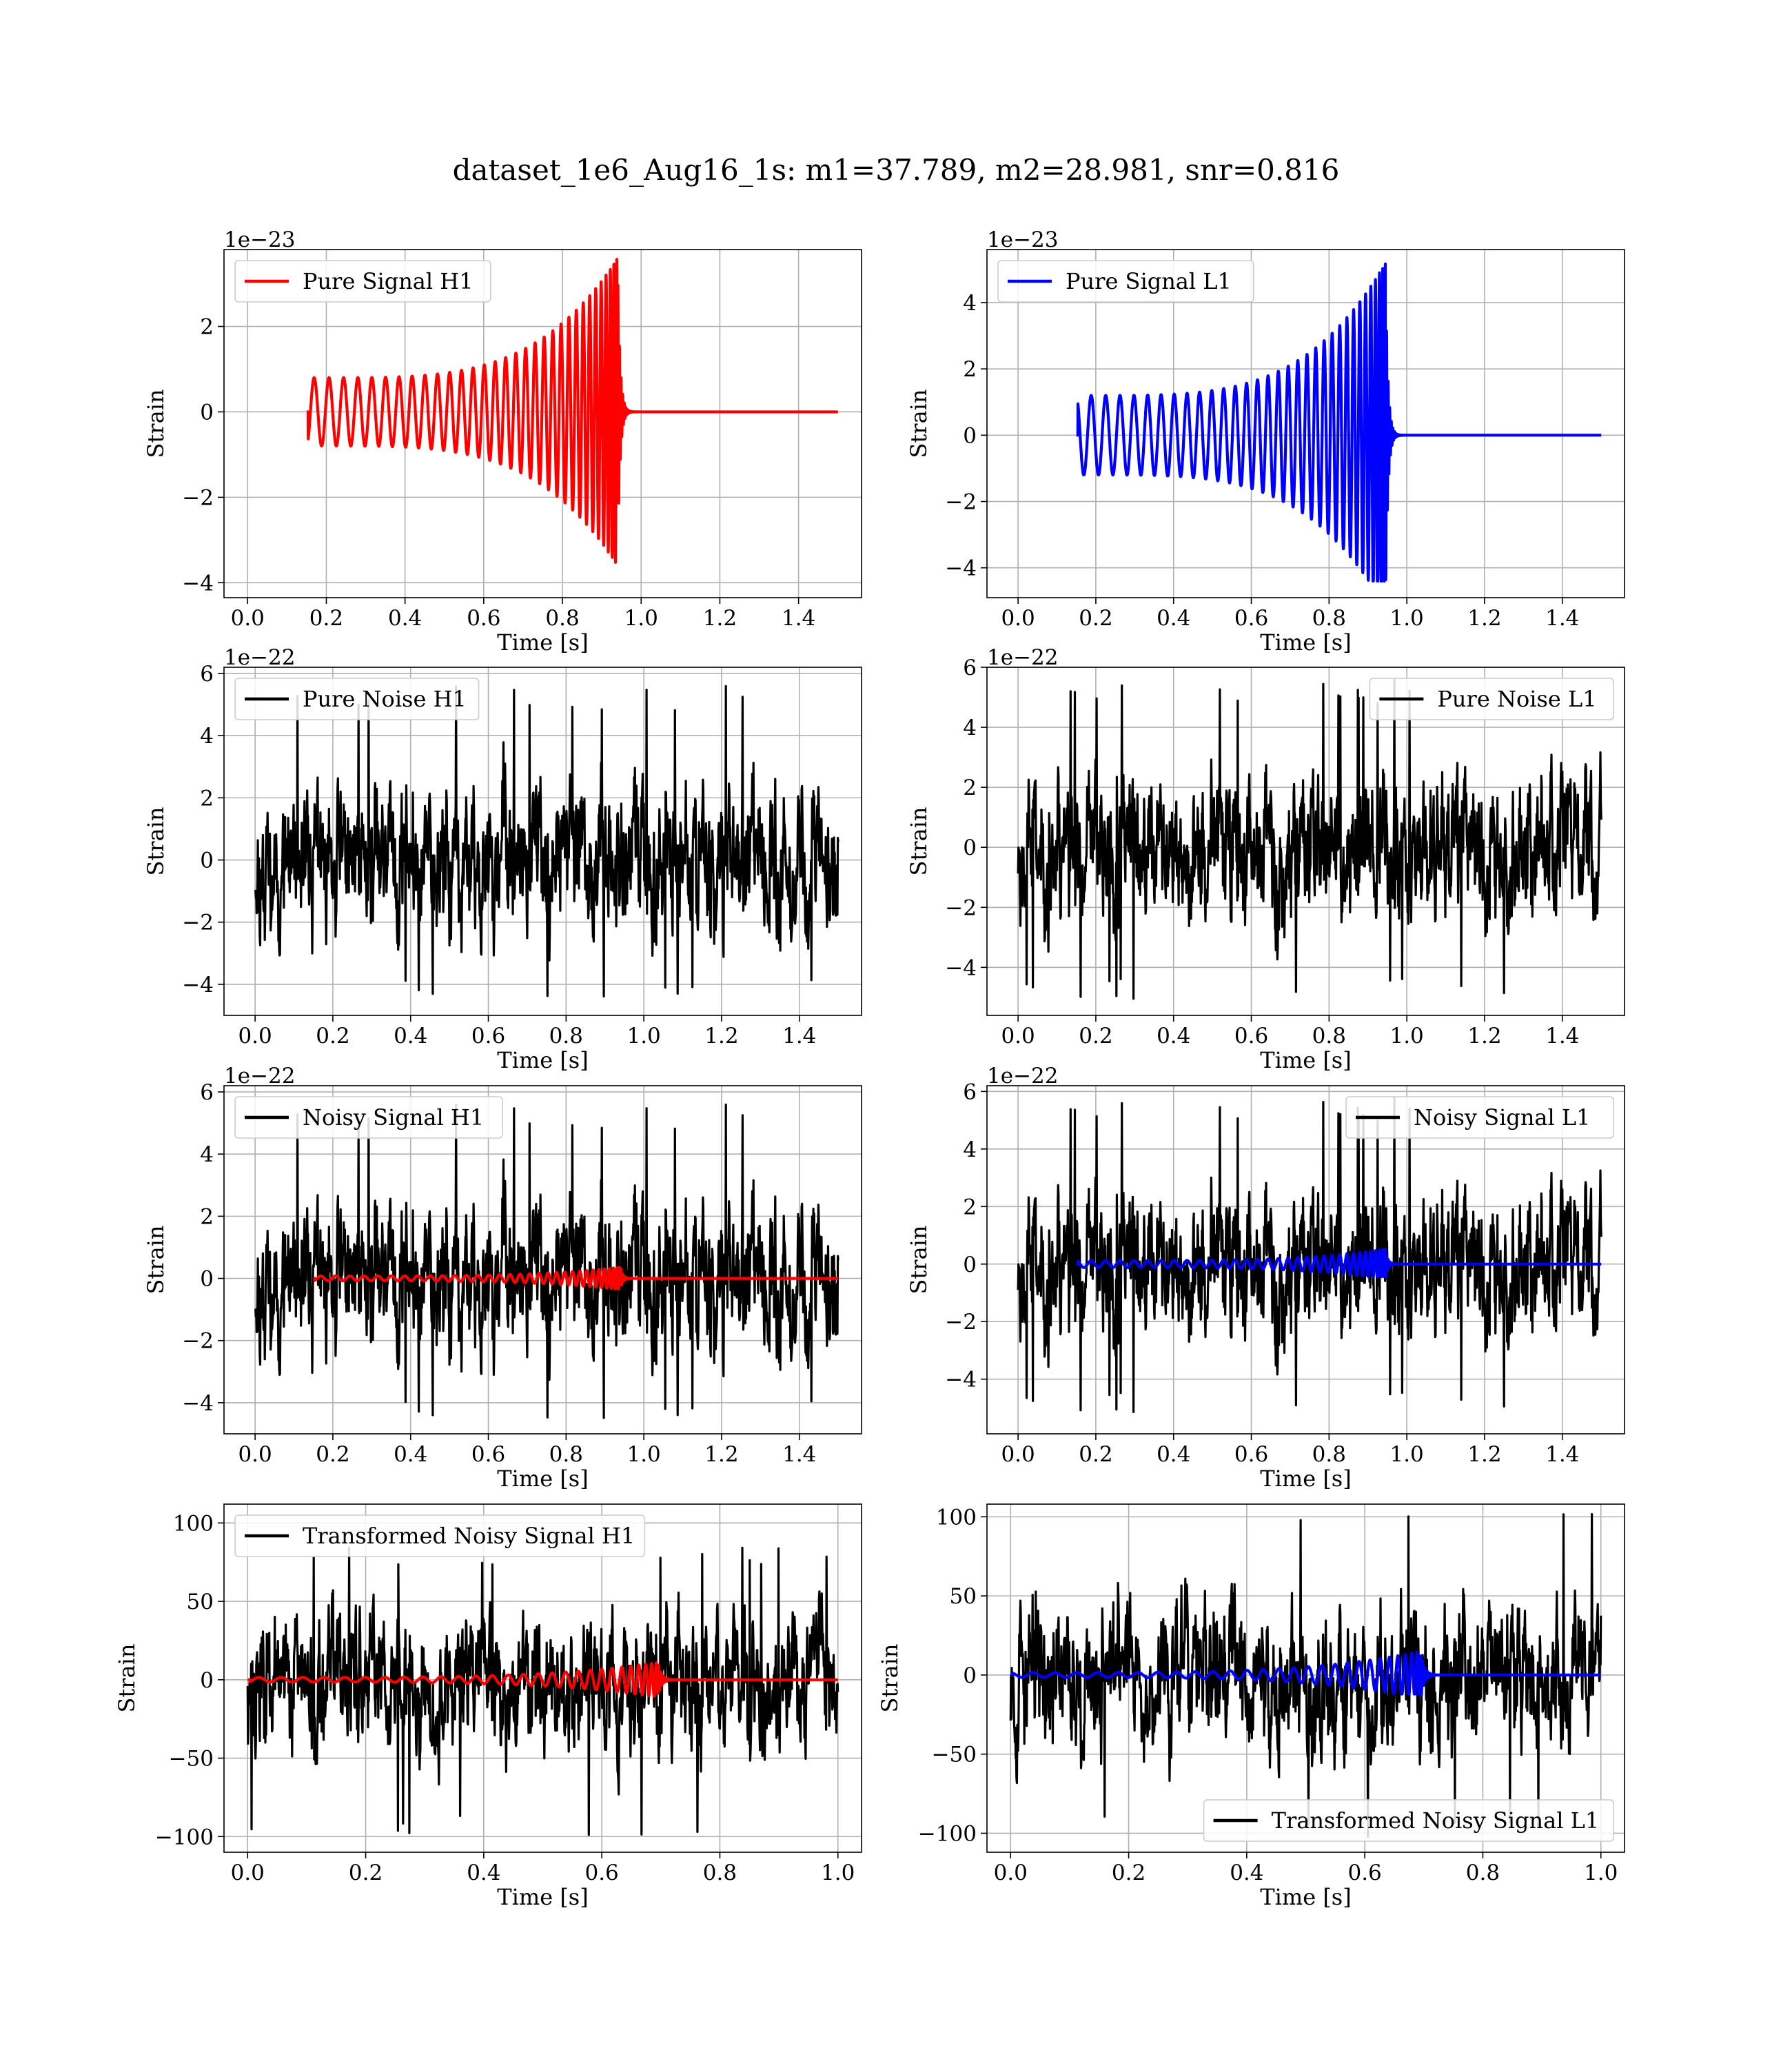 The image size is (1792, 2068). I want to click on legend-label: Transformed Noisy Signal H1, so click(469, 1536).